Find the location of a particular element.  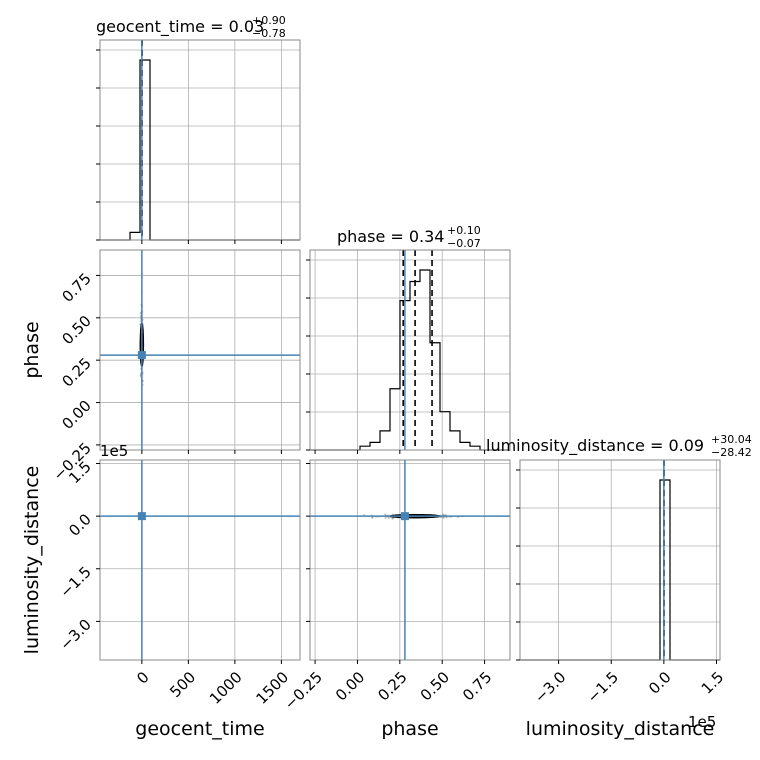

y-tick-label-phase: 0.25 is located at coordinates (76, 372).